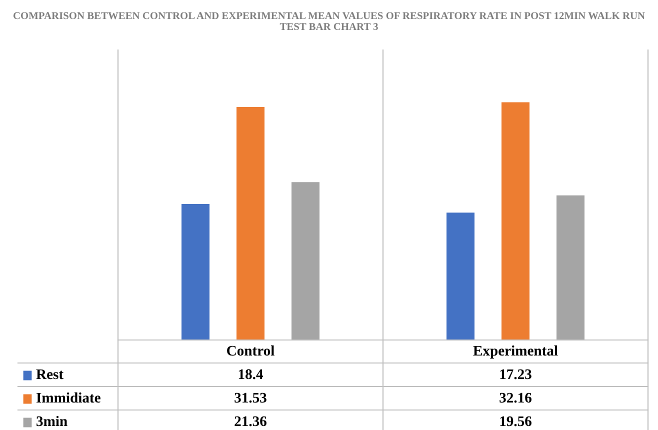  What do you see at coordinates (516, 421) in the screenshot?
I see `data-label: 19.56` at bounding box center [516, 421].